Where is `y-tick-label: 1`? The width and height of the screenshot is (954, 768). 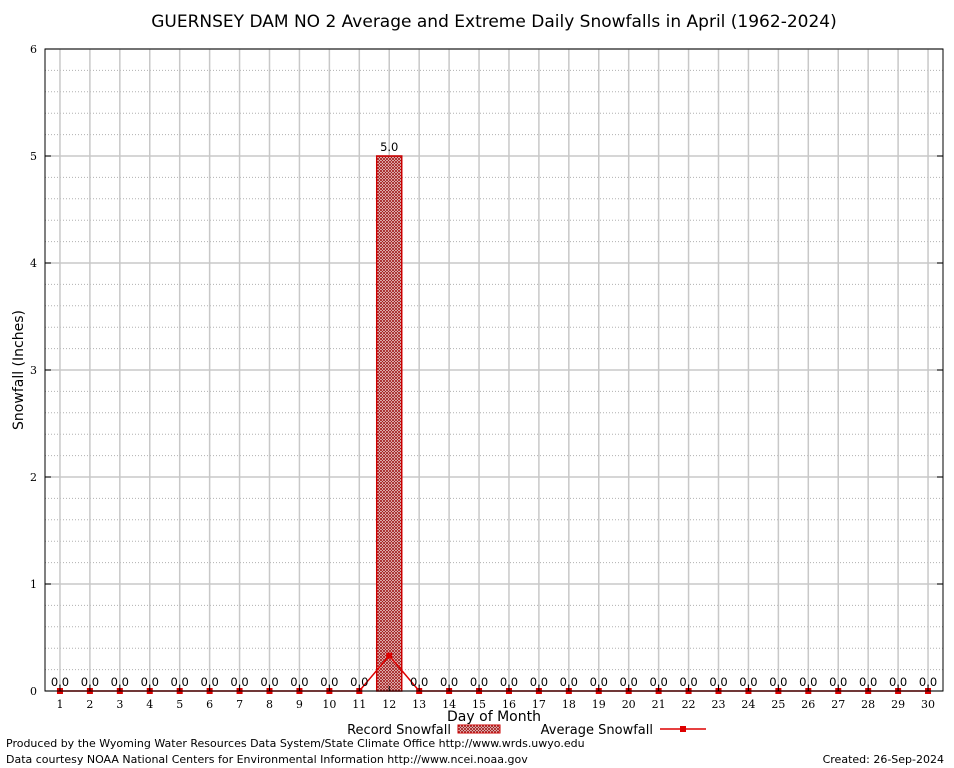
y-tick-label: 1 is located at coordinates (33, 584).